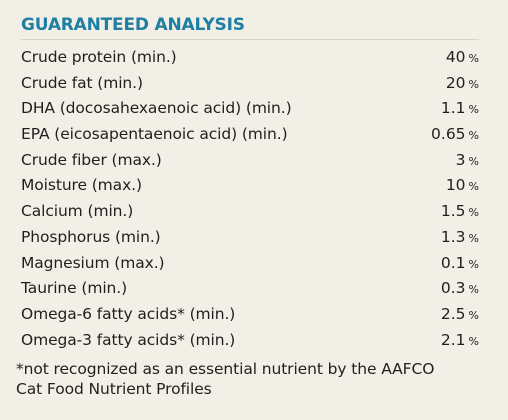 This screenshot has height=420, width=508. What do you see at coordinates (250, 315) in the screenshot?
I see `nutrient-row: Omega-6 fatty acids* (min.) 2.5%` at bounding box center [250, 315].